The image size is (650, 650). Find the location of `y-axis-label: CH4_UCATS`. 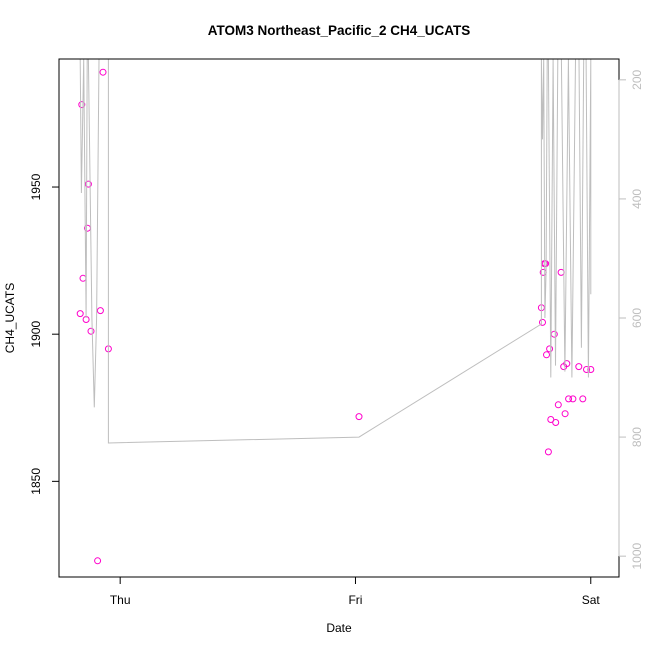

y-axis-label: CH4_UCATS is located at coordinates (10, 318).